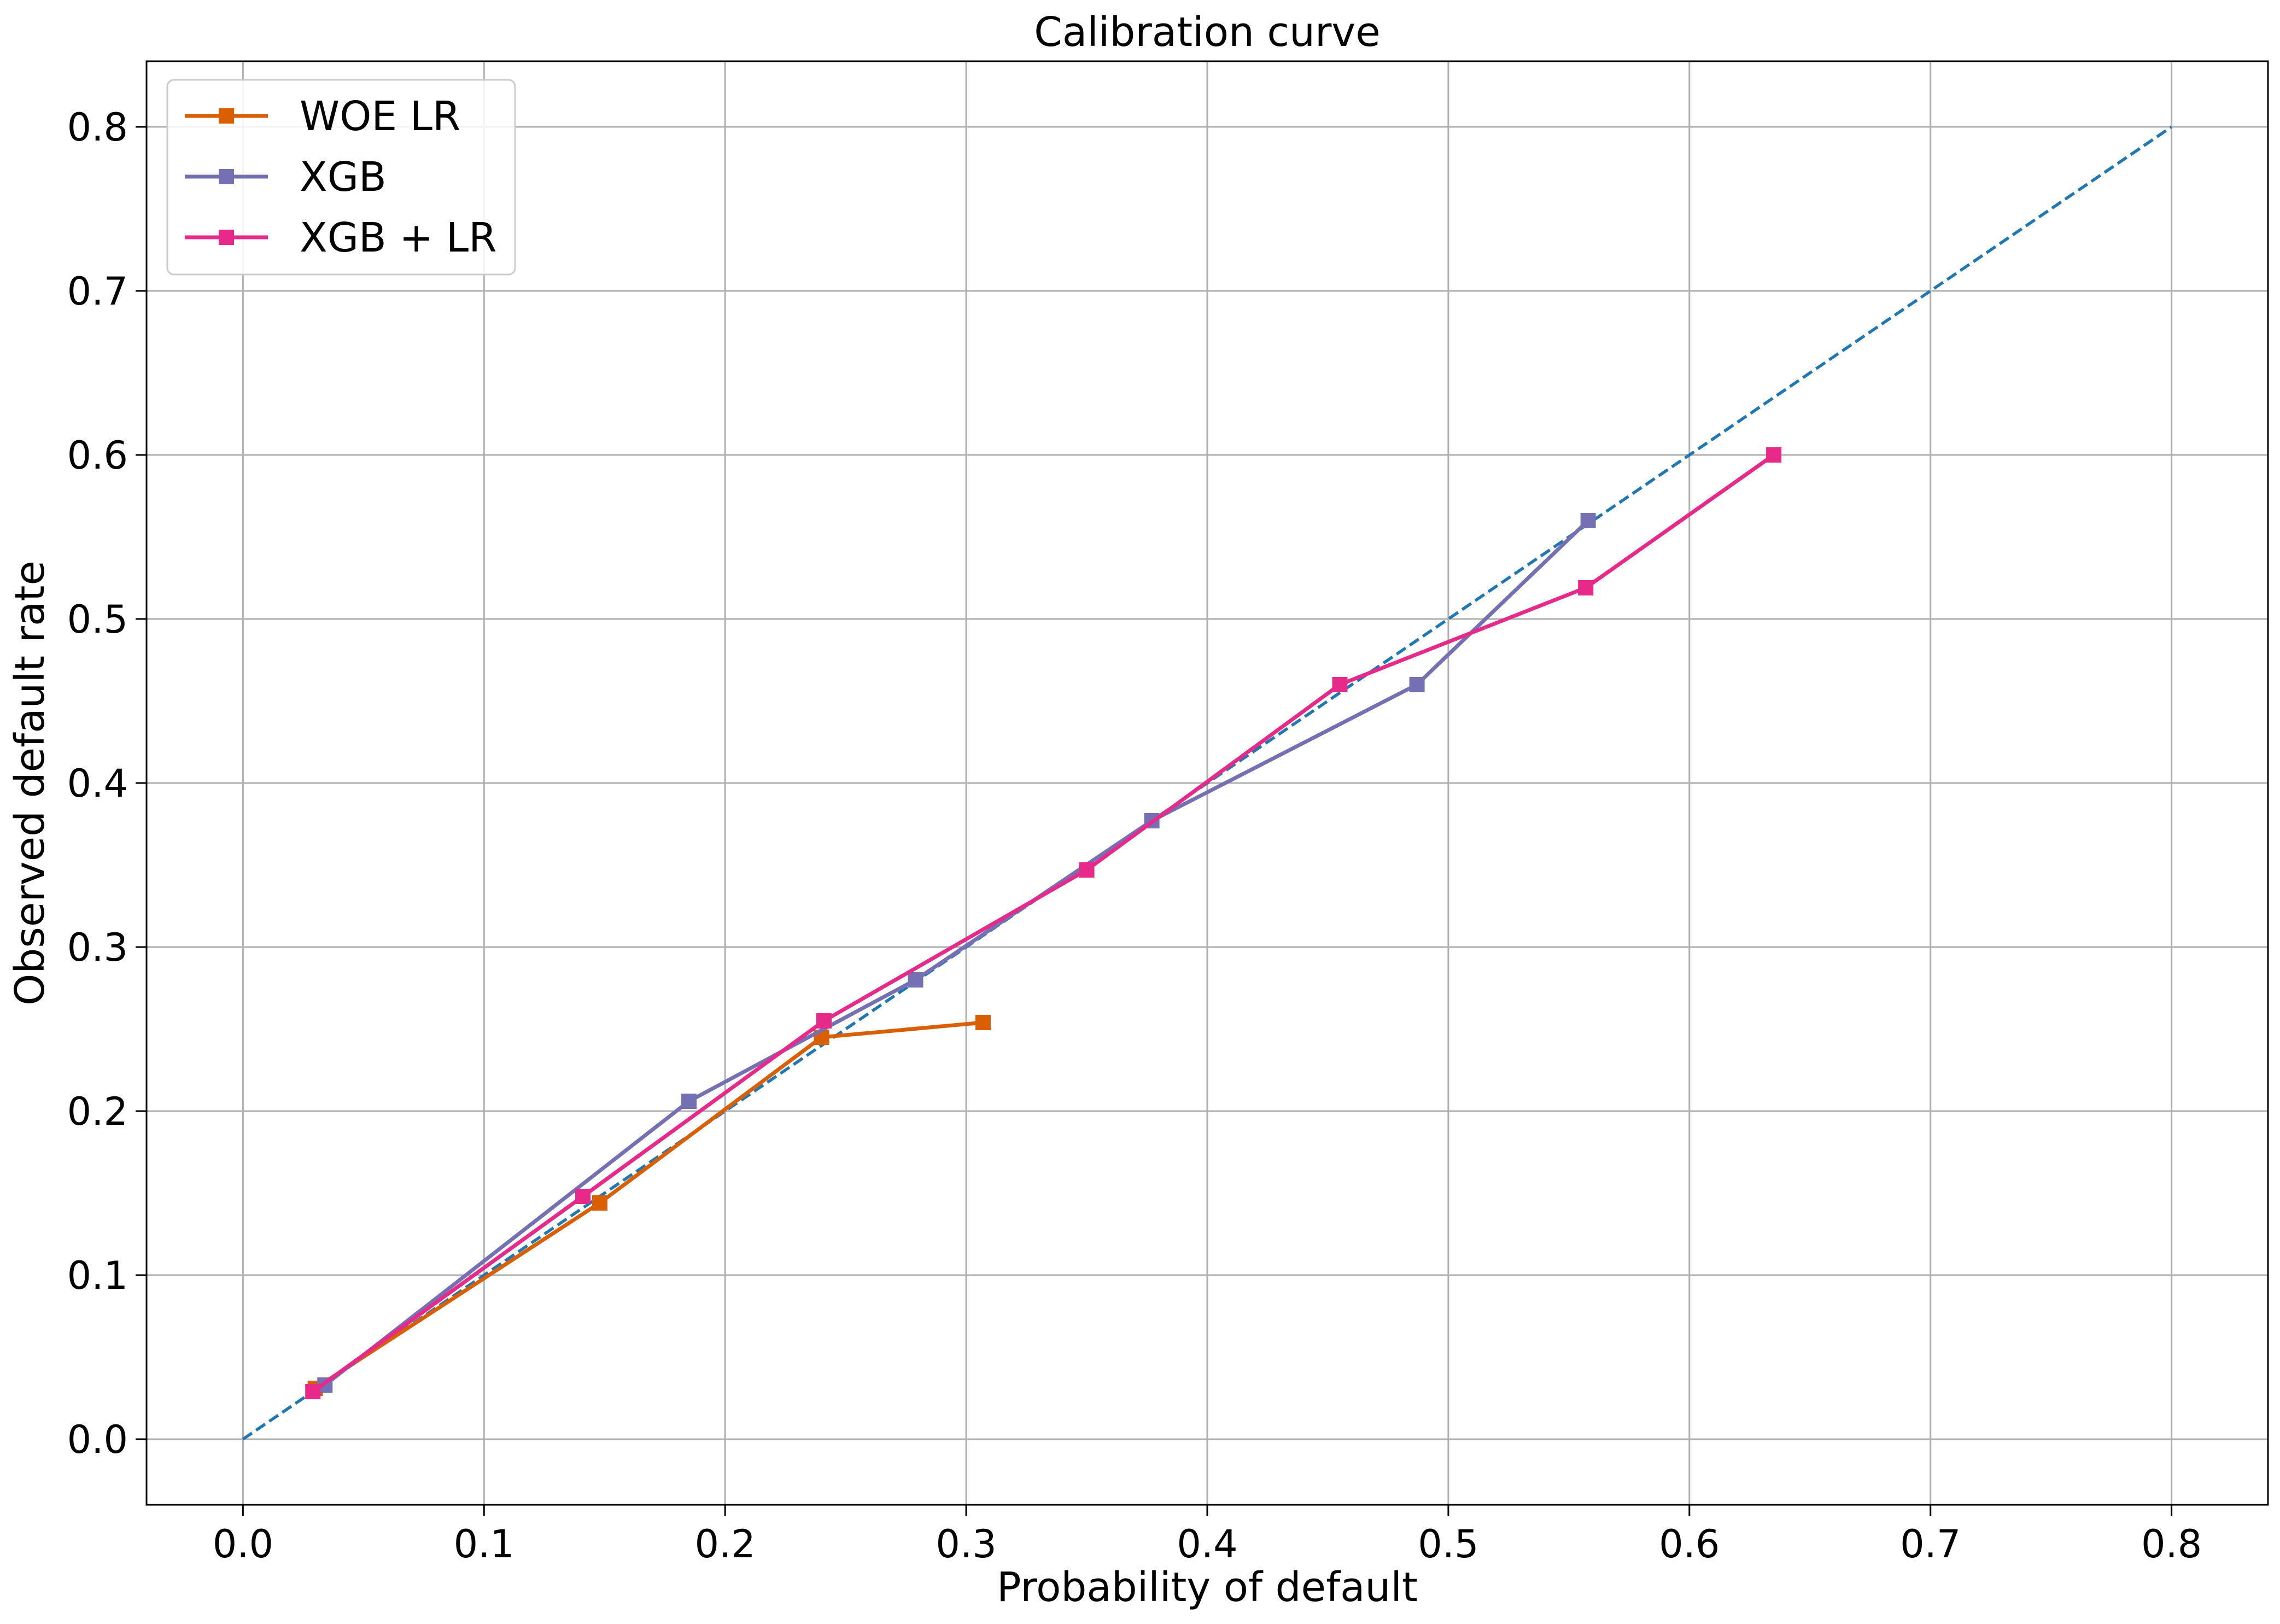 The width and height of the screenshot is (2280, 1624). I want to click on x-tick-label: 0.2, so click(726, 1544).